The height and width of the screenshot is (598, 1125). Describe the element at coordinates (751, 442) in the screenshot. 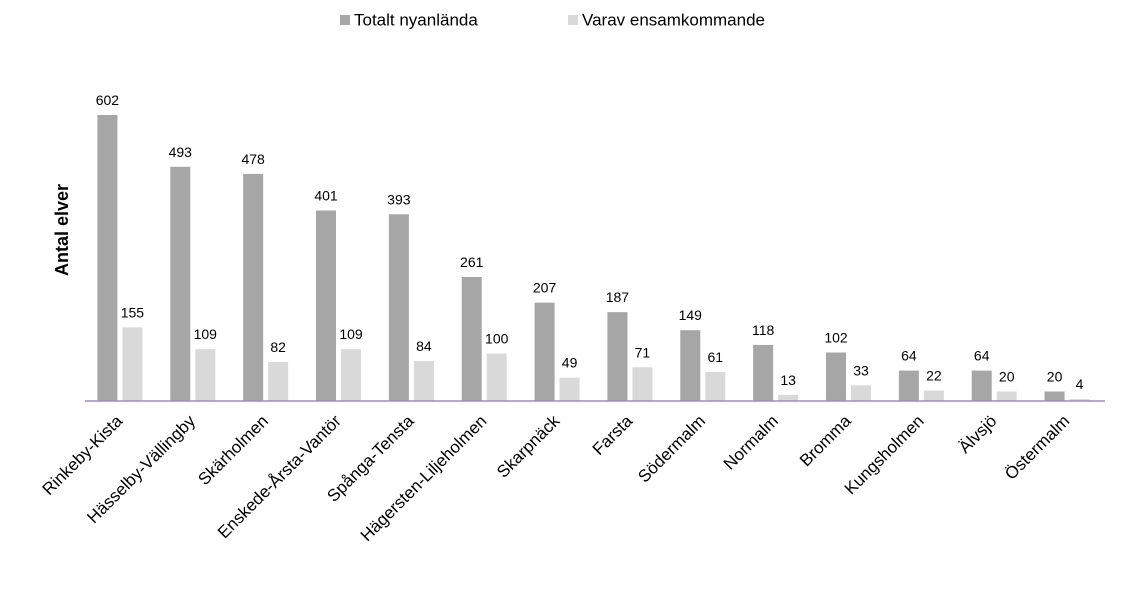

I see `x-tick-label: Normalm` at that location.